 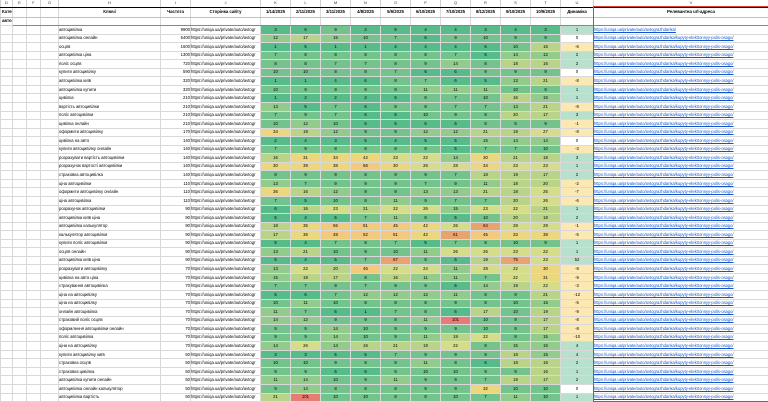 What do you see at coordinates (365, 260) in the screenshot?
I see `cell-rank-month-3: 7` at bounding box center [365, 260].